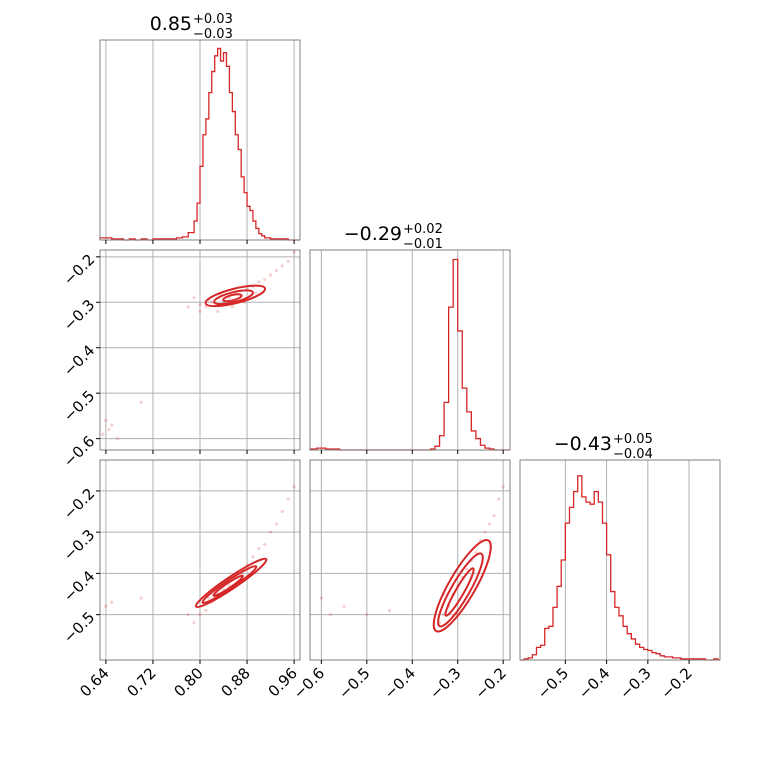  I want to click on x-tick-label: 0.64, so click(94, 682).